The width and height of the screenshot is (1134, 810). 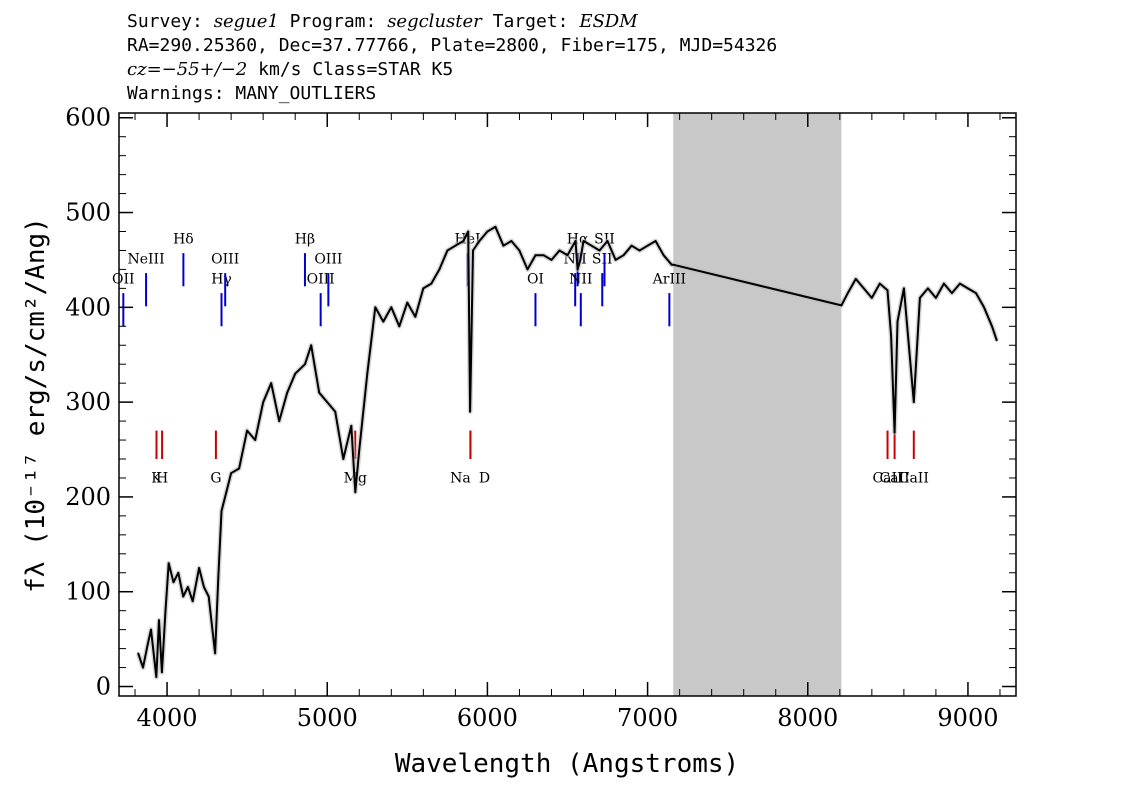 What do you see at coordinates (535, 280) in the screenshot?
I see `emission-line-label: OI` at bounding box center [535, 280].